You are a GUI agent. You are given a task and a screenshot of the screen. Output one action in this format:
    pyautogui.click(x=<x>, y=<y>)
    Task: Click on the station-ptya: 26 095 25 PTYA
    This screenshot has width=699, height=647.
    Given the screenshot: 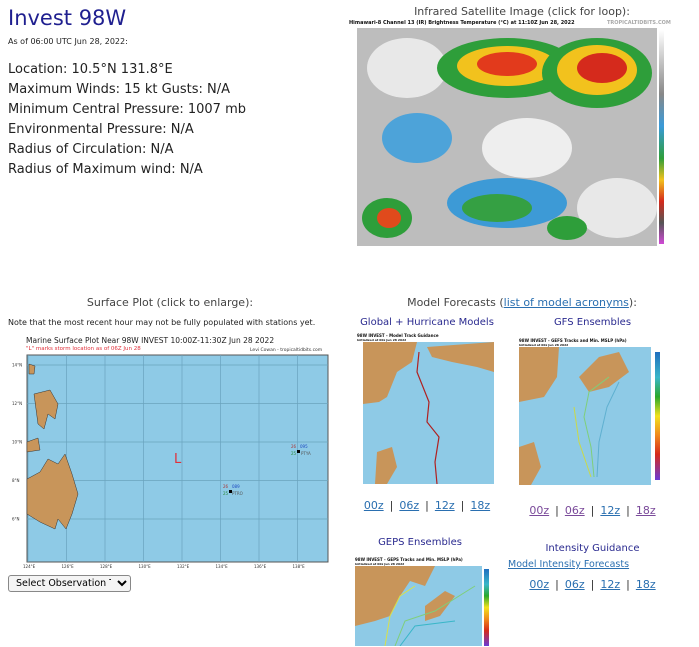 What is the action you would take?
    pyautogui.click(x=301, y=450)
    